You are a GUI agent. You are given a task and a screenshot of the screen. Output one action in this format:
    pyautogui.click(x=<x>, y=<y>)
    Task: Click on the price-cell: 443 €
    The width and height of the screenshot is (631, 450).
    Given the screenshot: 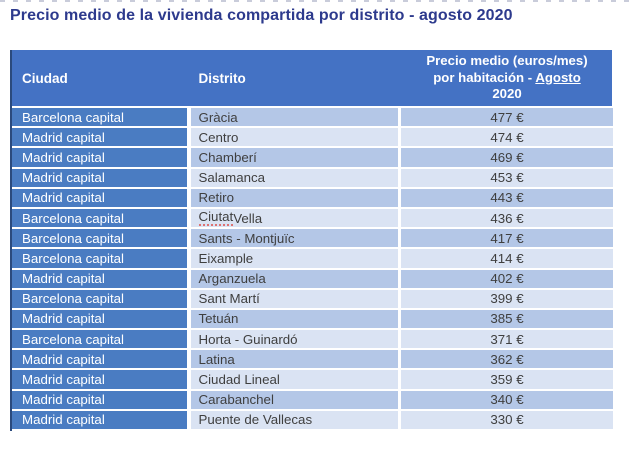 What is the action you would take?
    pyautogui.click(x=507, y=197)
    